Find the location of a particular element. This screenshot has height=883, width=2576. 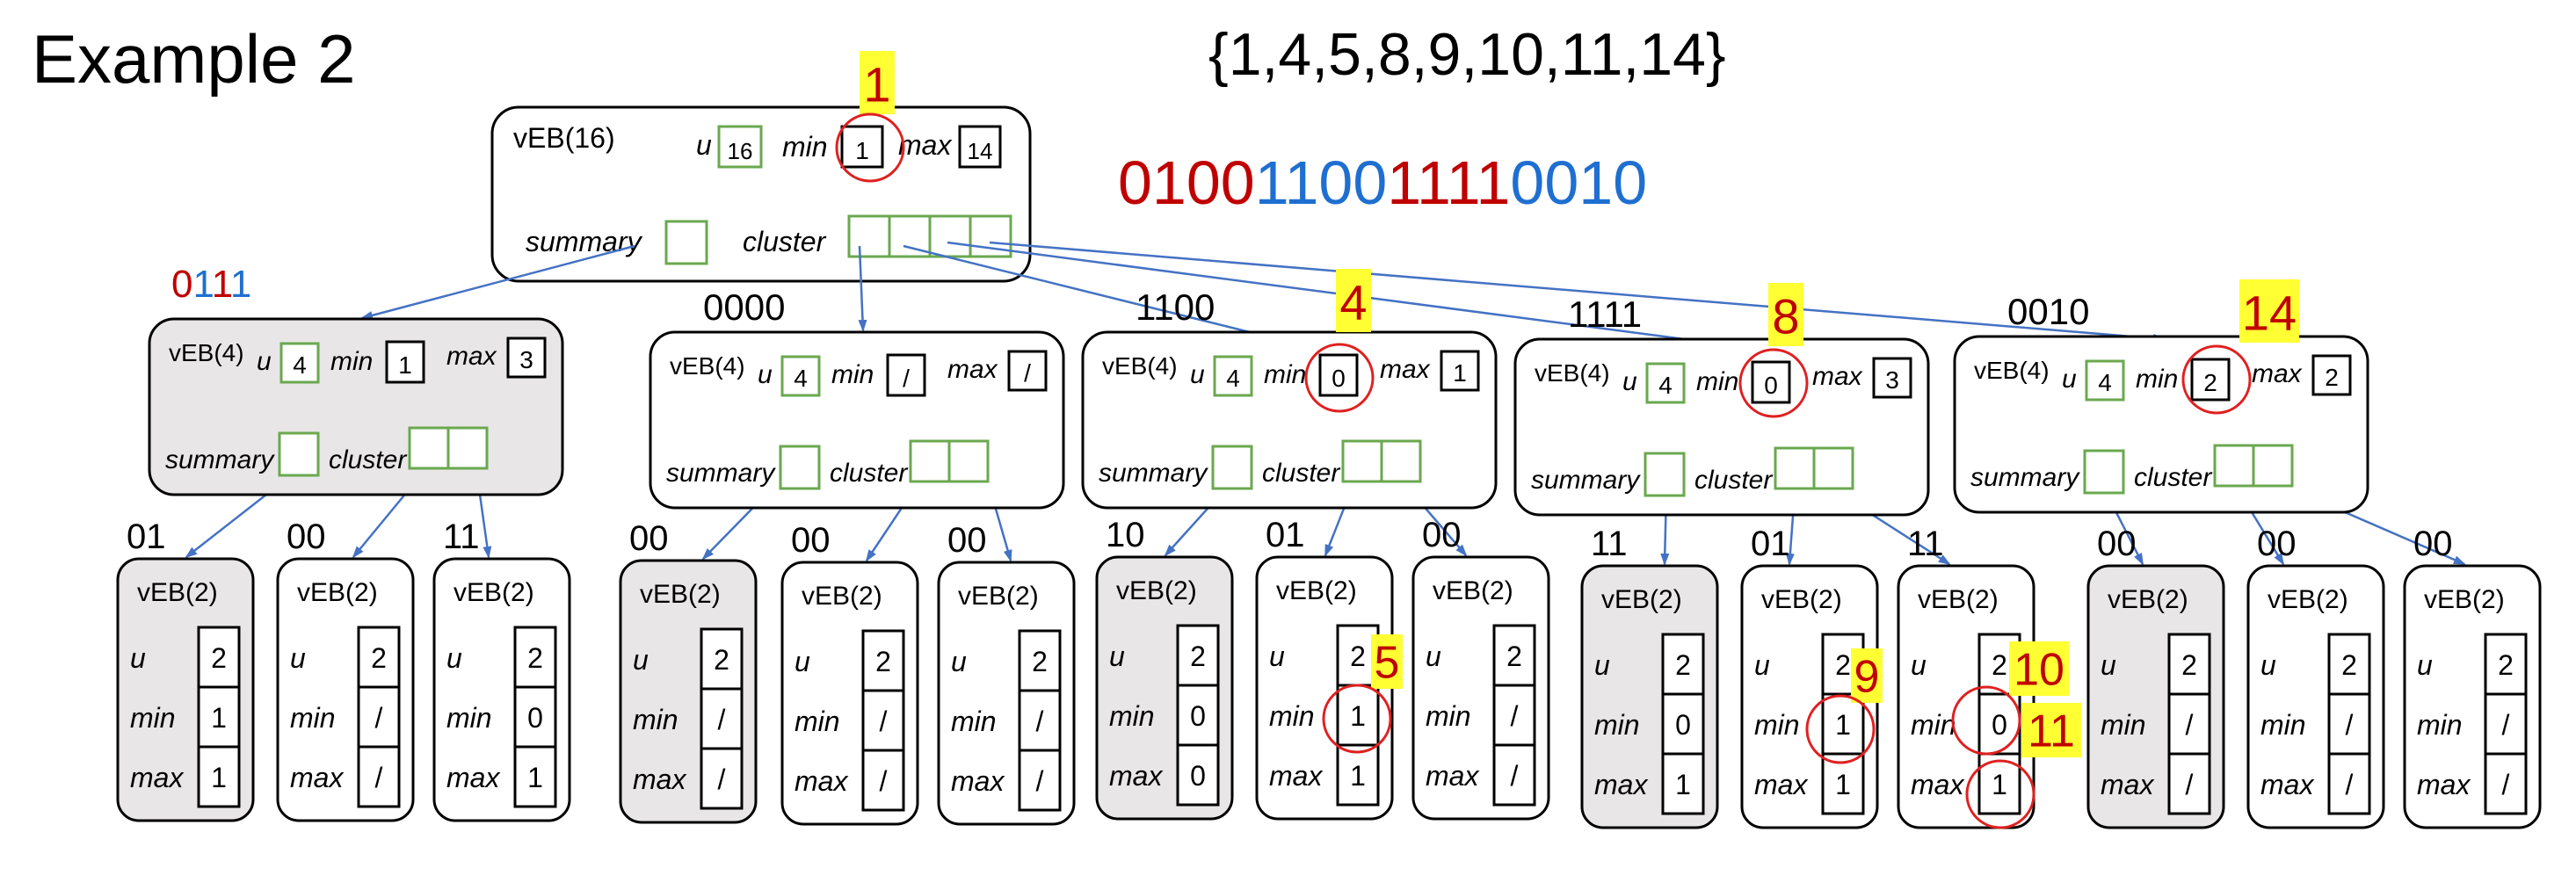

veb2-u-value-3: 2 is located at coordinates (535, 658).